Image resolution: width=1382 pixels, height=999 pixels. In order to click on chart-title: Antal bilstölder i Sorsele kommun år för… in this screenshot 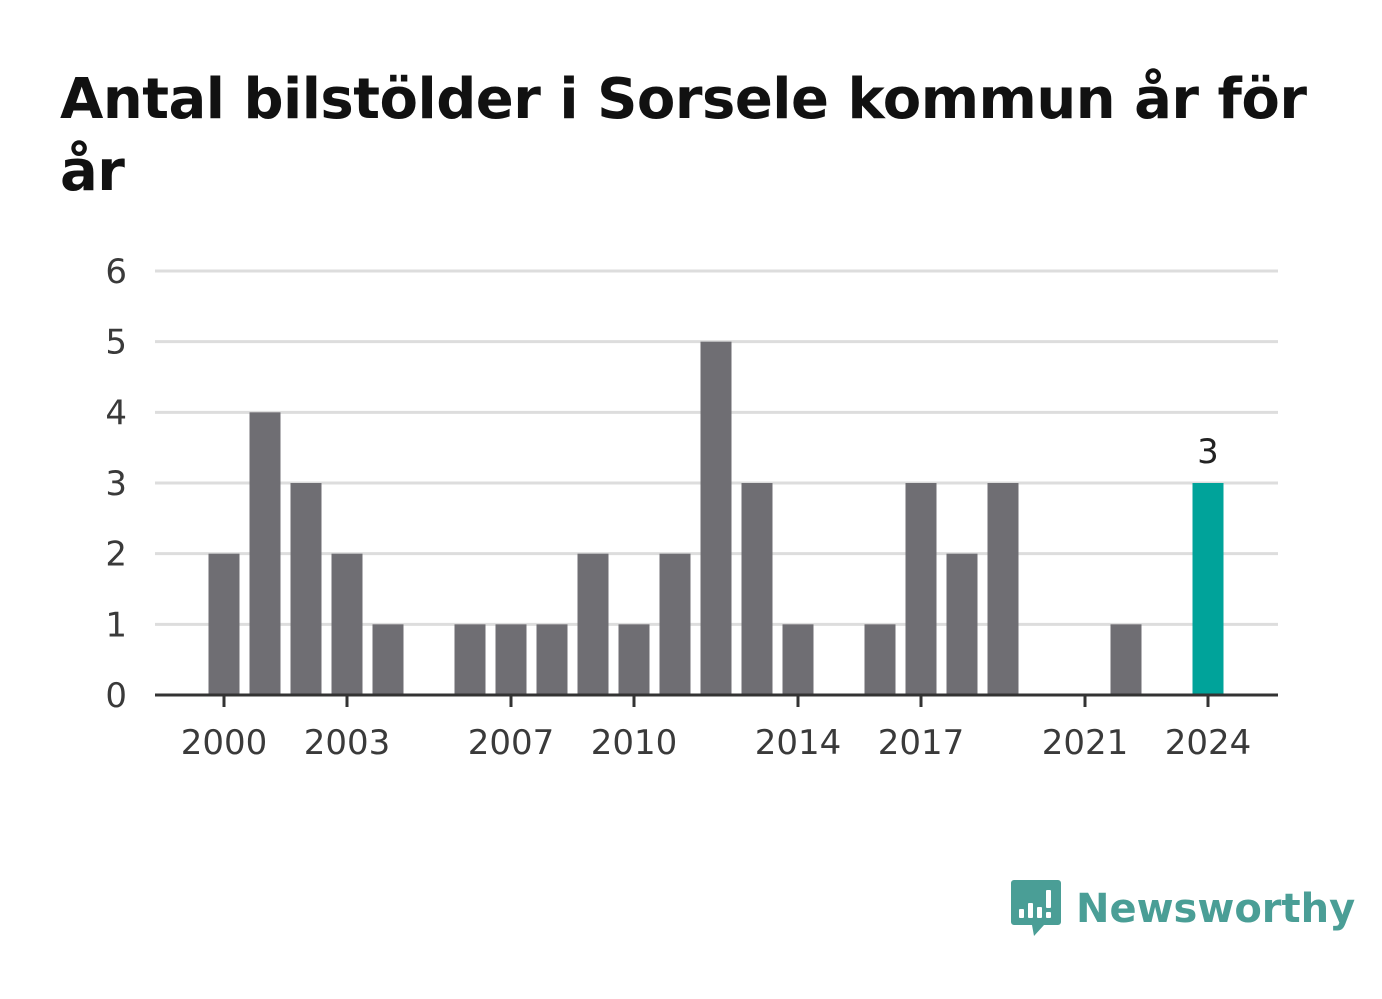, I will do `click(683, 135)`.